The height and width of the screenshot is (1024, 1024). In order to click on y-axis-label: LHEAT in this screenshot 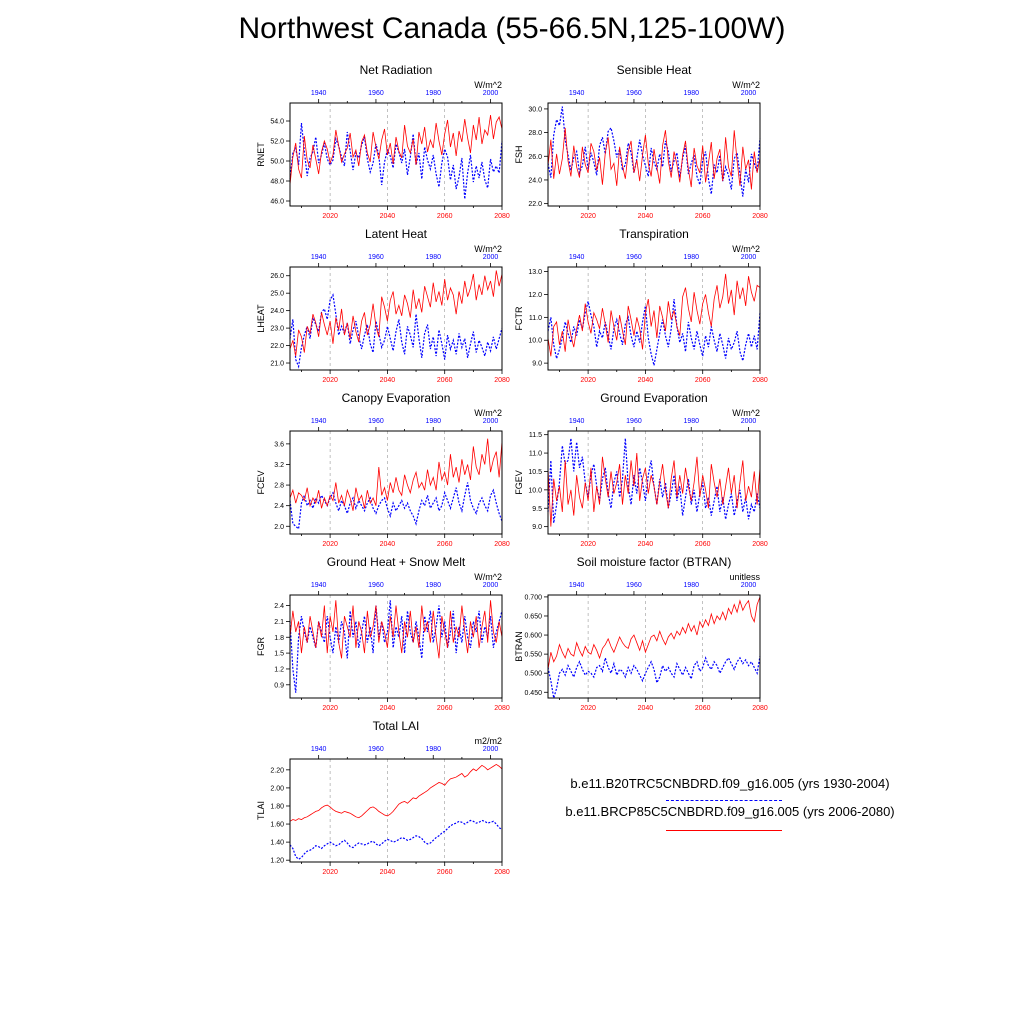, I will do `click(261, 318)`.